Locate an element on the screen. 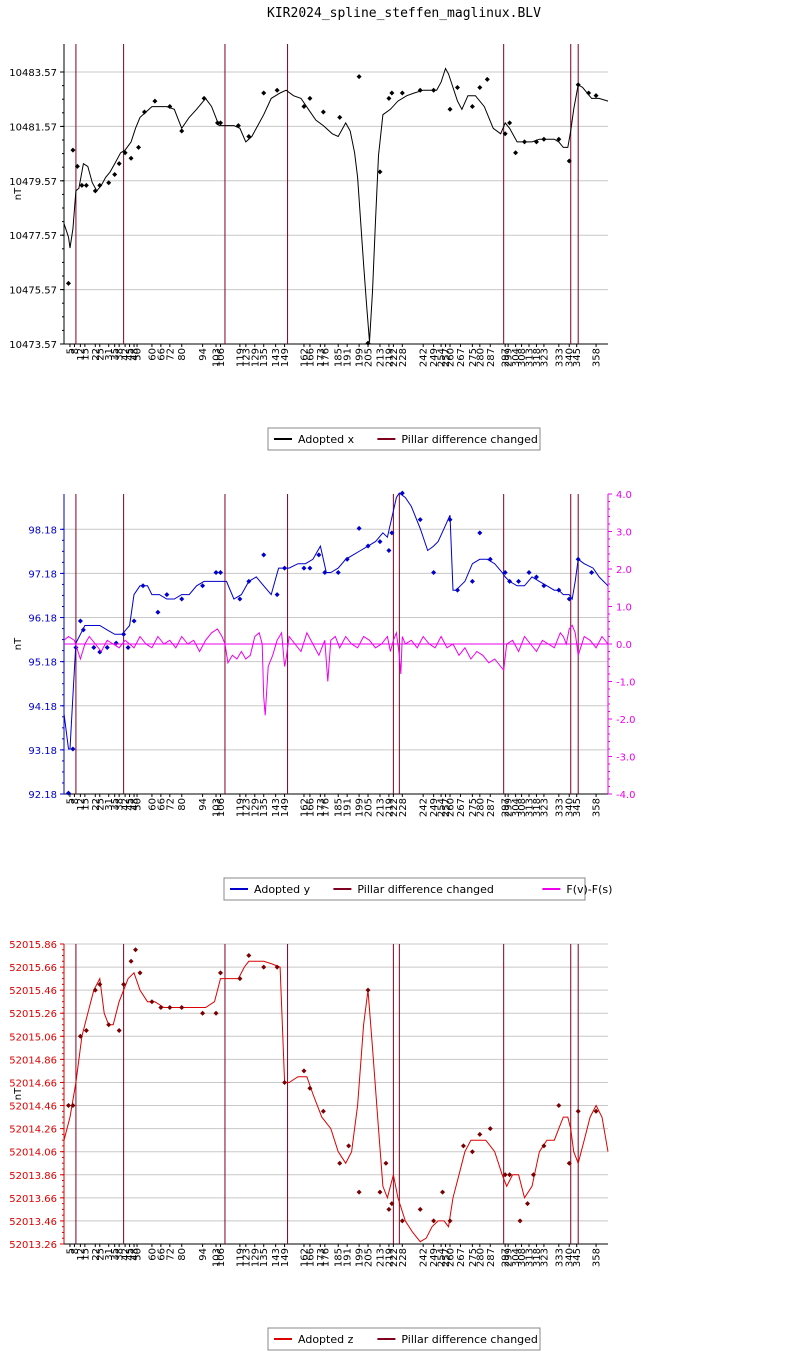 The height and width of the screenshot is (1358, 808). y-tick-label: 52014.86 is located at coordinates (33, 1060).